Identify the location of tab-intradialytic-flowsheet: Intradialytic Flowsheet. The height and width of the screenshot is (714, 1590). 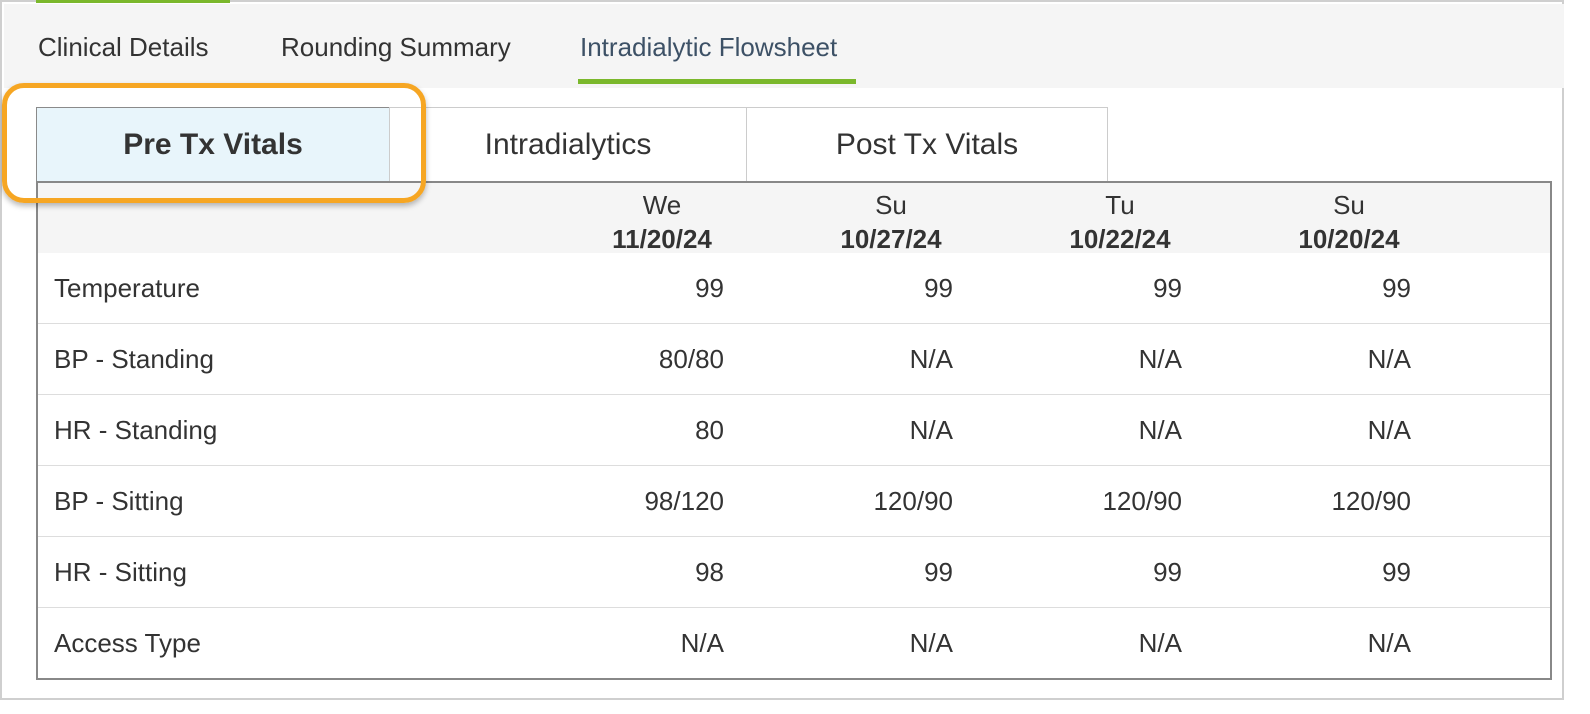
(709, 47).